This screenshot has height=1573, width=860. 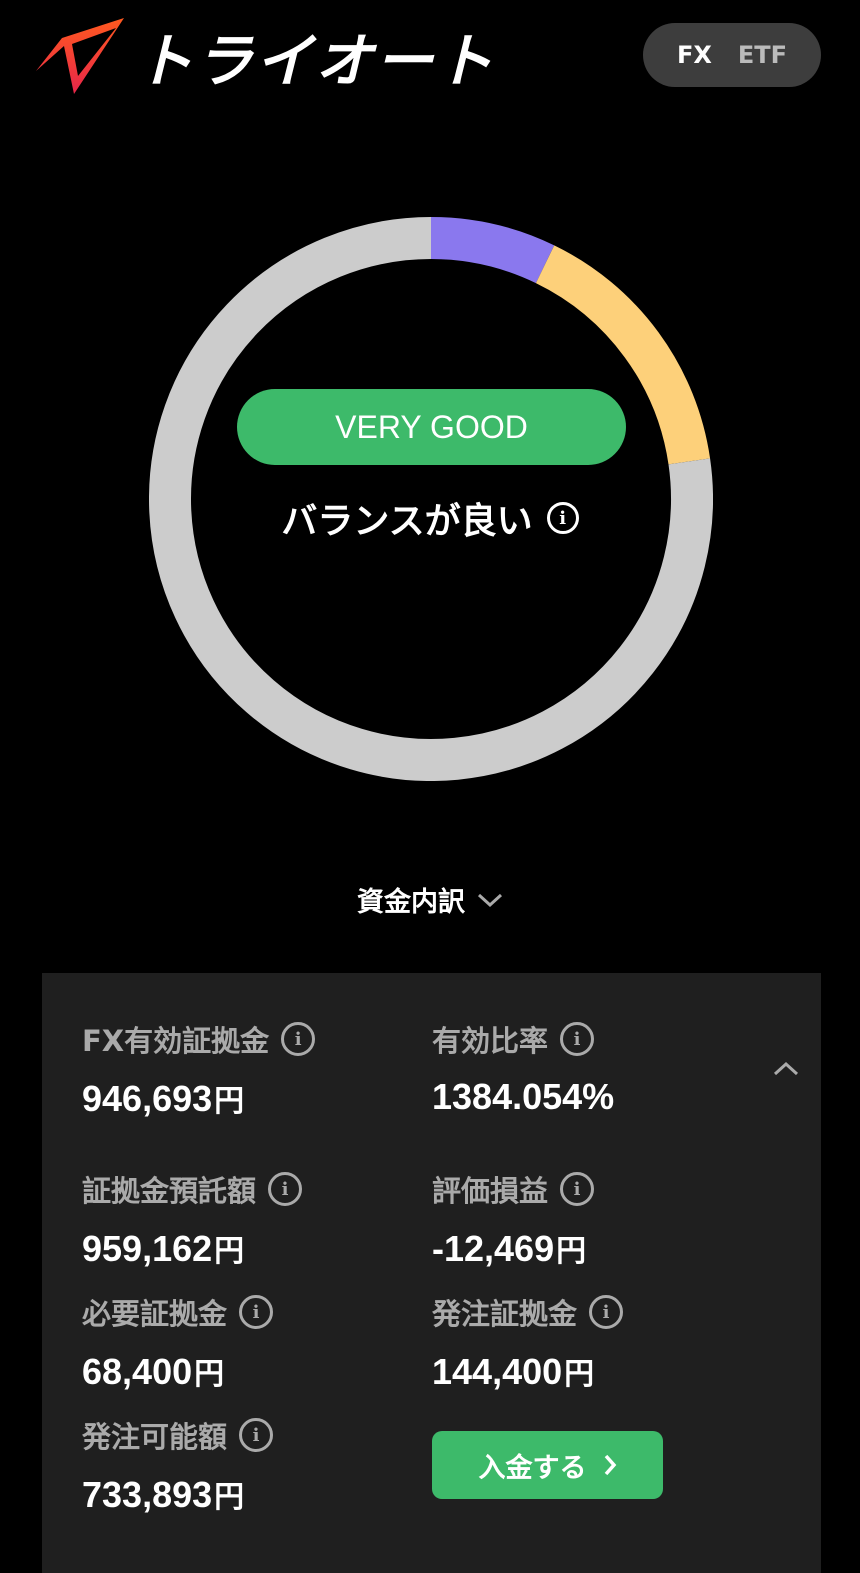 I want to click on status-text: バランスが良い i, so click(x=430, y=518).